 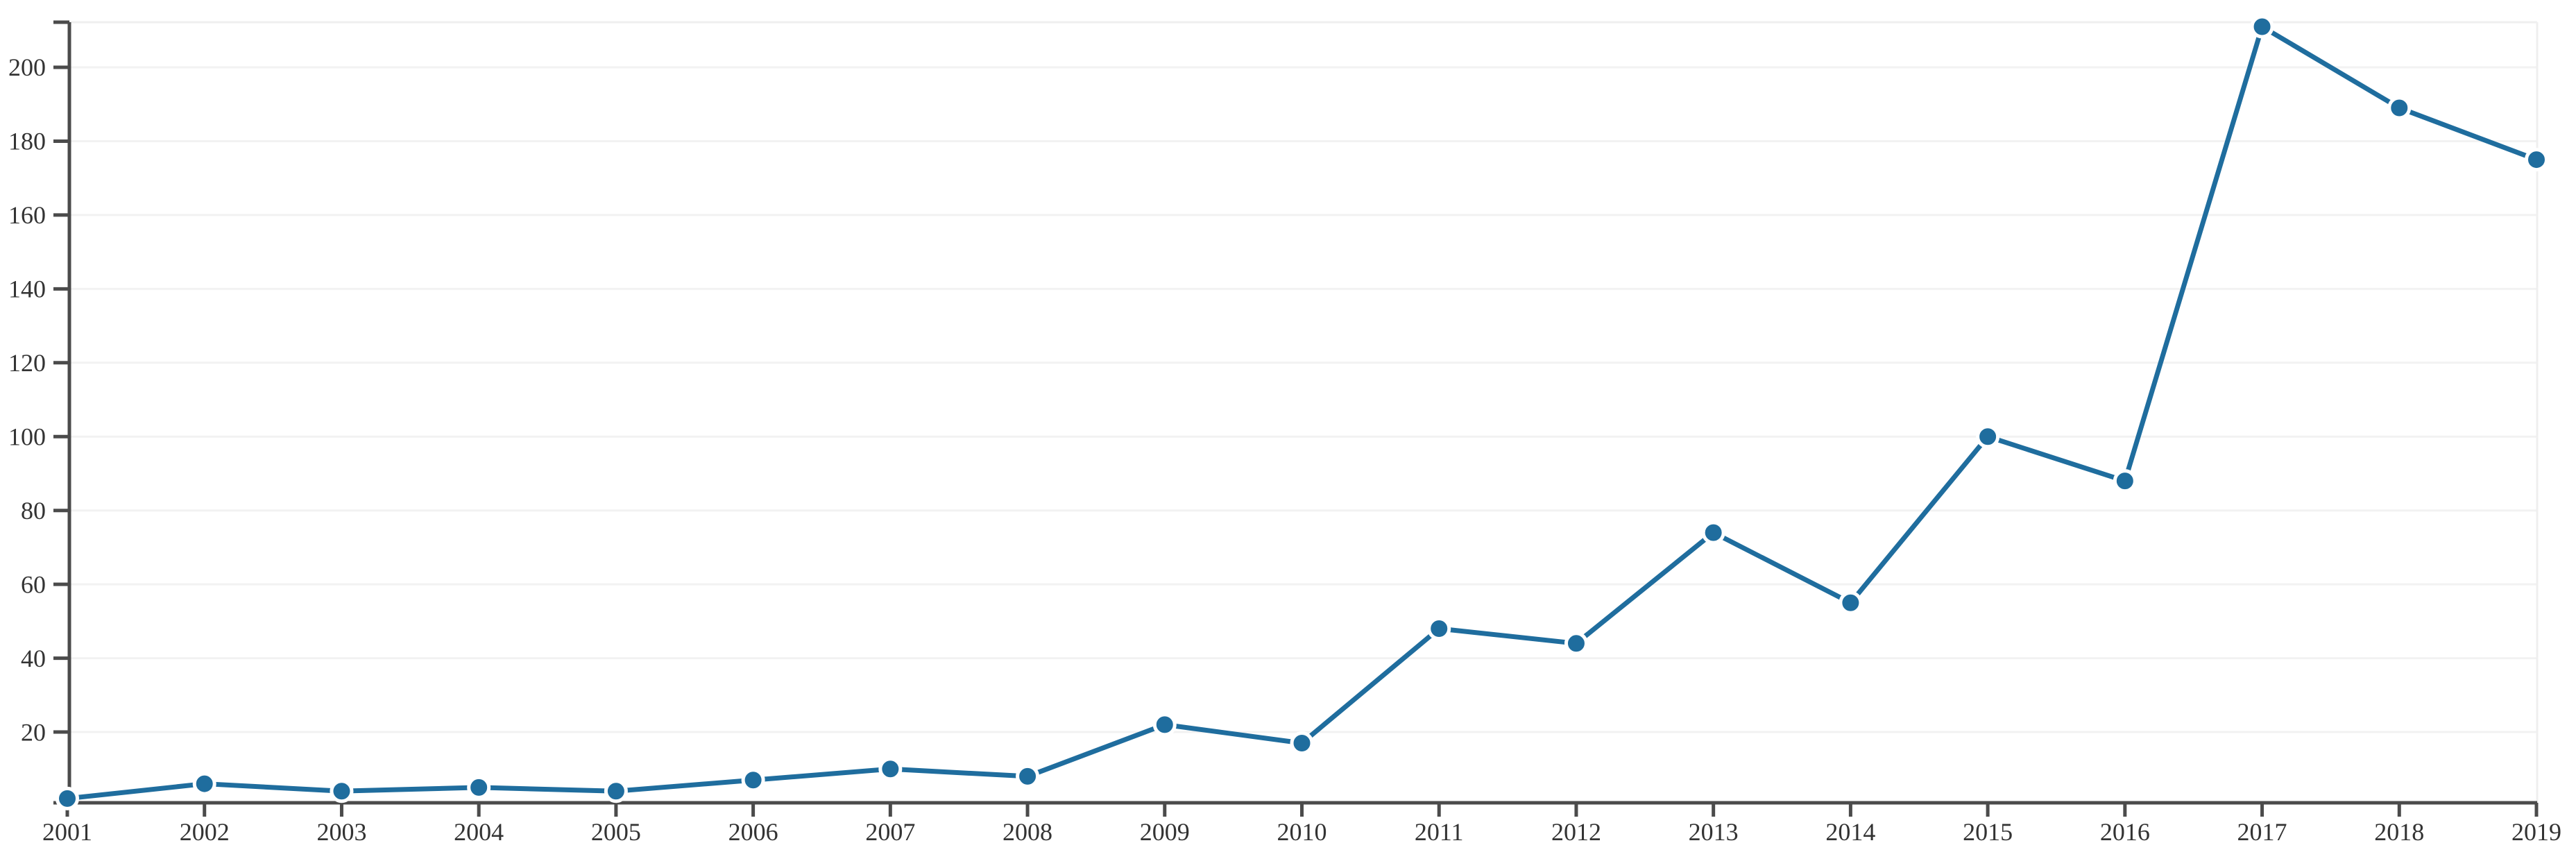 What do you see at coordinates (27, 363) in the screenshot?
I see `y-tick-label: 120` at bounding box center [27, 363].